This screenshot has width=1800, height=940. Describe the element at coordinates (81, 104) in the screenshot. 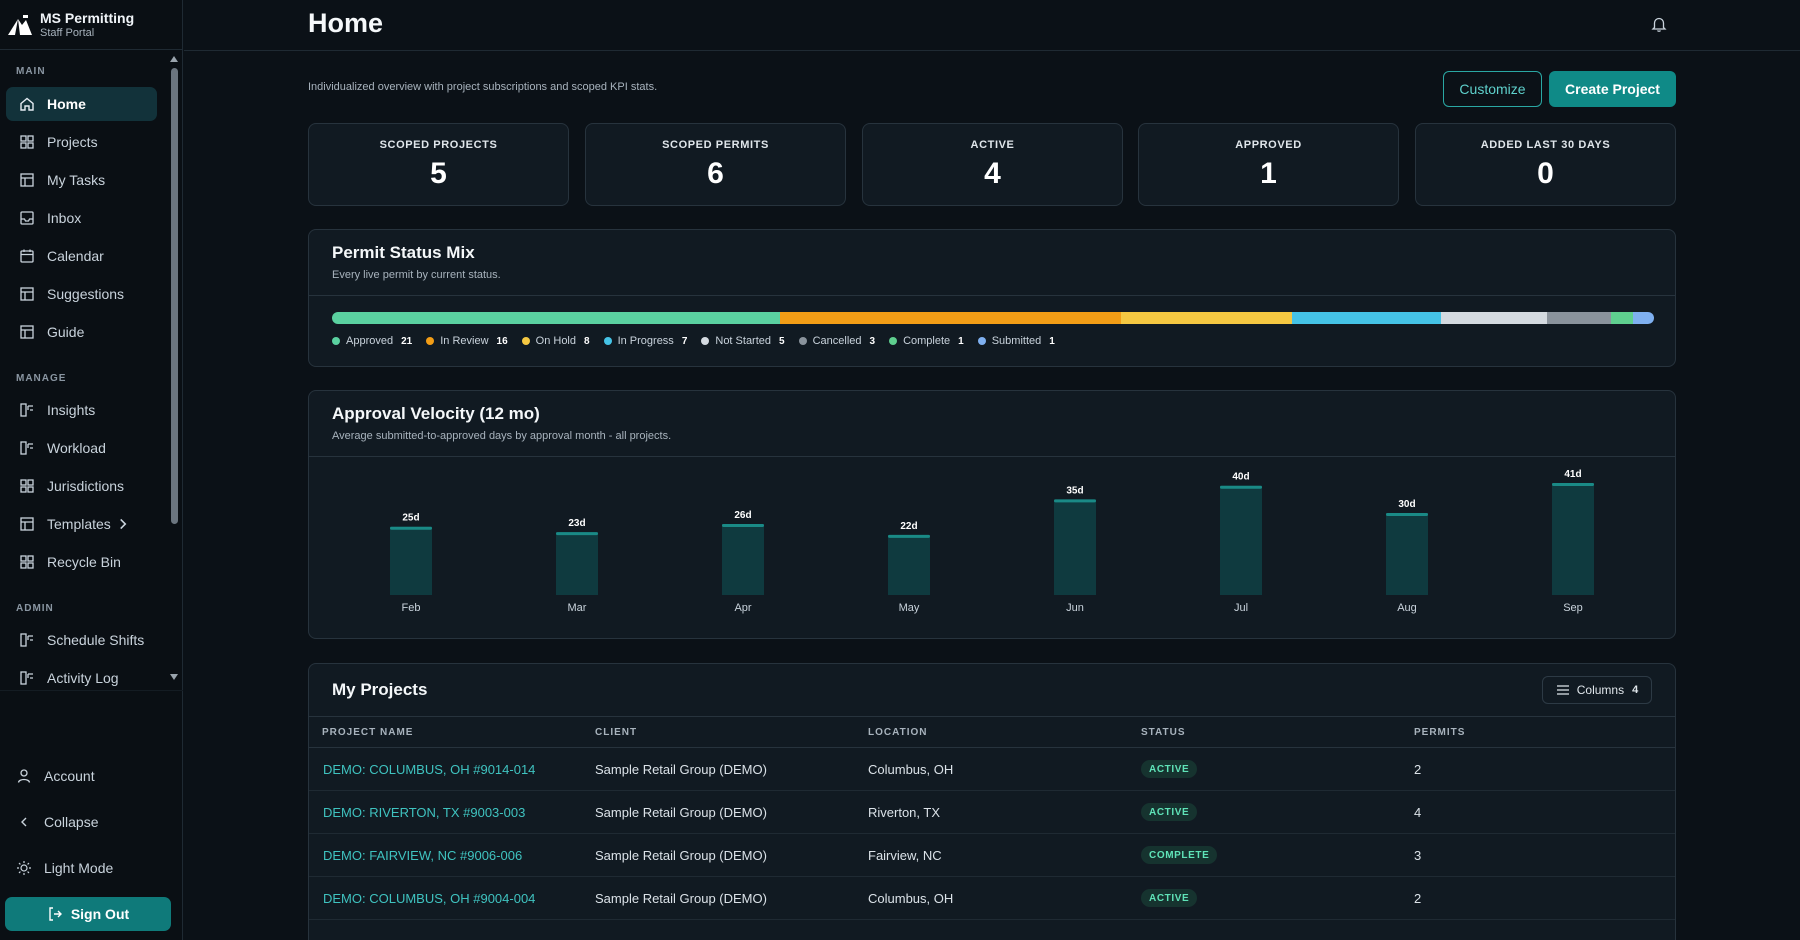

I see `sidebar-item-home: Home` at that location.